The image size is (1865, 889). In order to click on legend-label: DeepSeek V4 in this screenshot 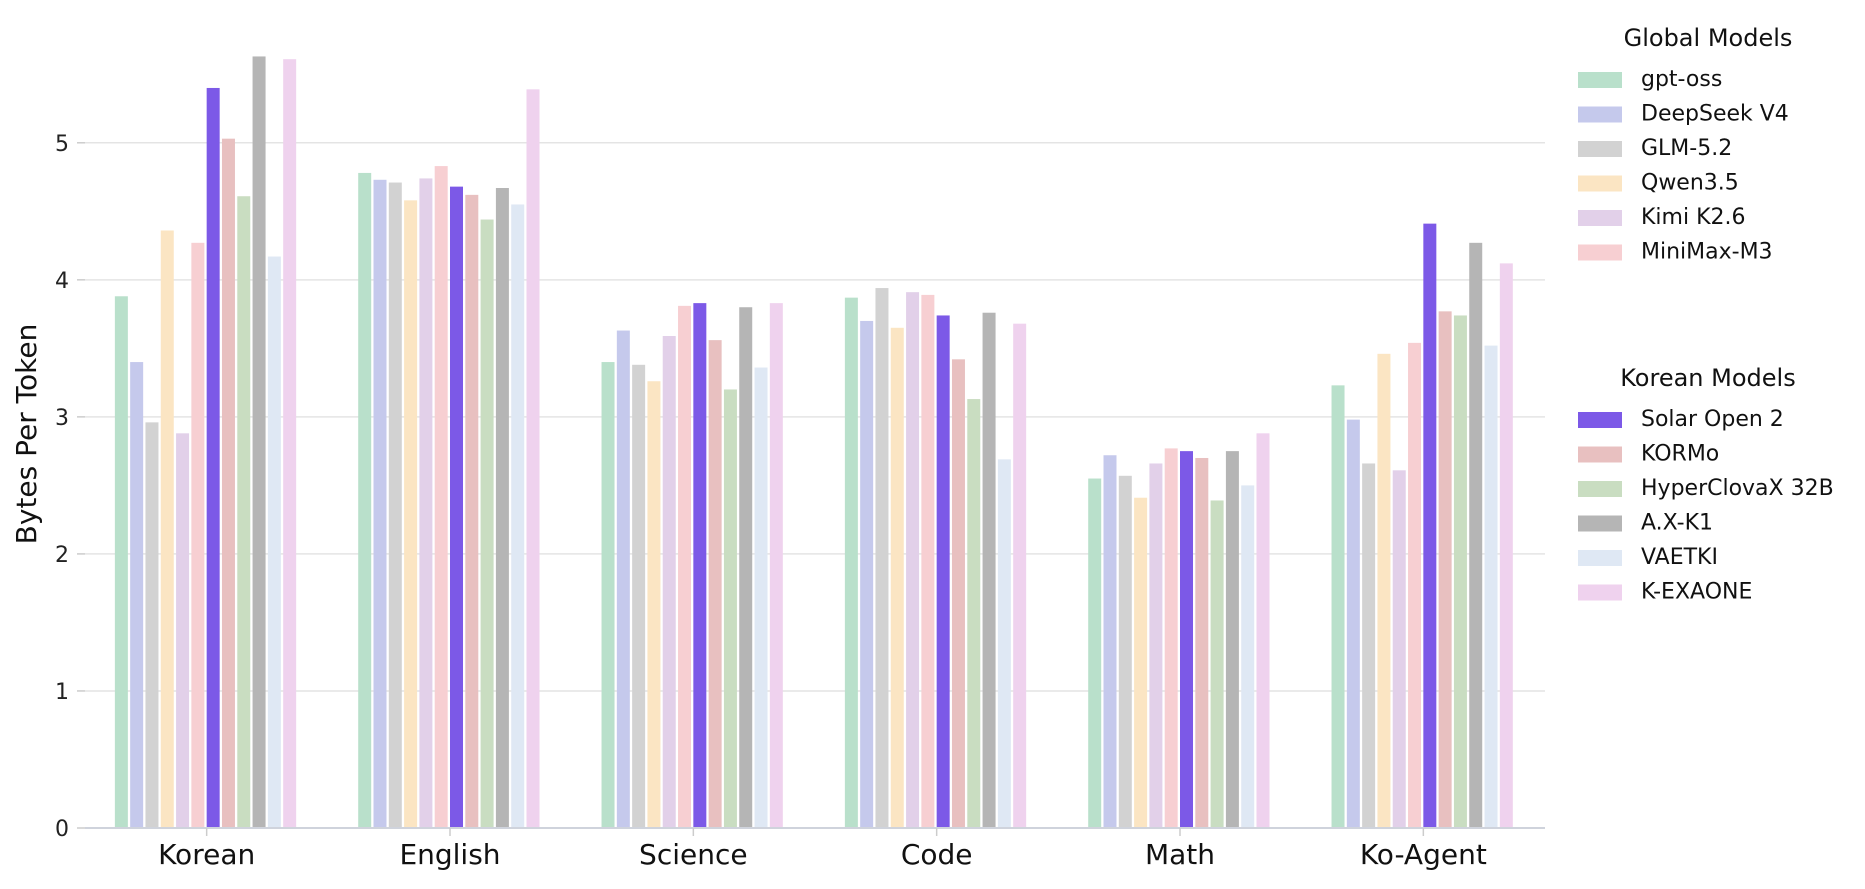, I will do `click(1715, 114)`.